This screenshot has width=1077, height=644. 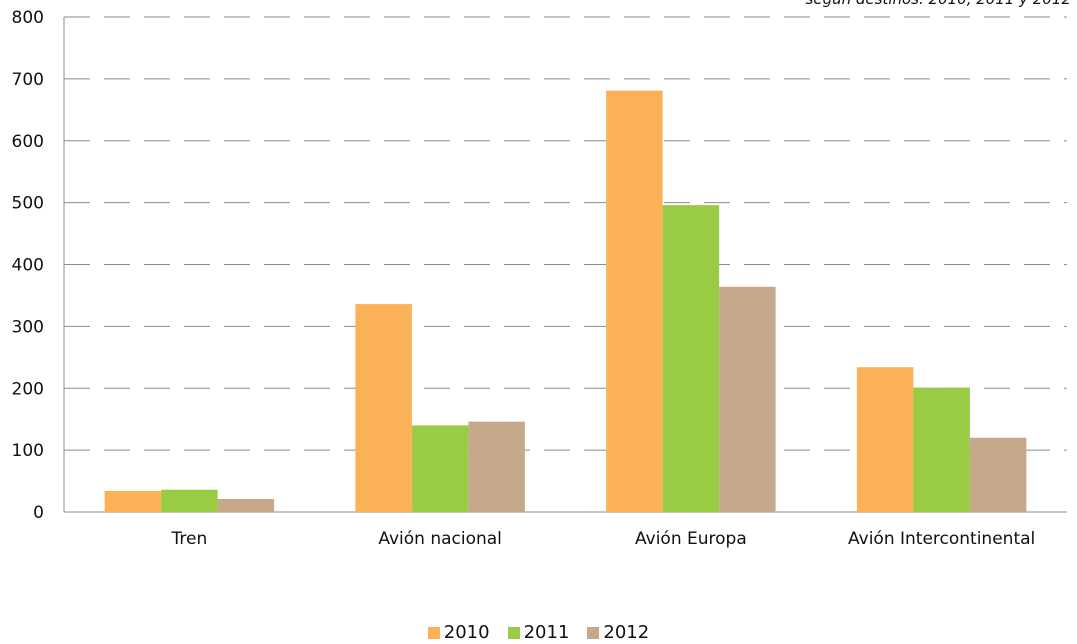 I want to click on y-tick-label: 400, so click(x=28, y=266).